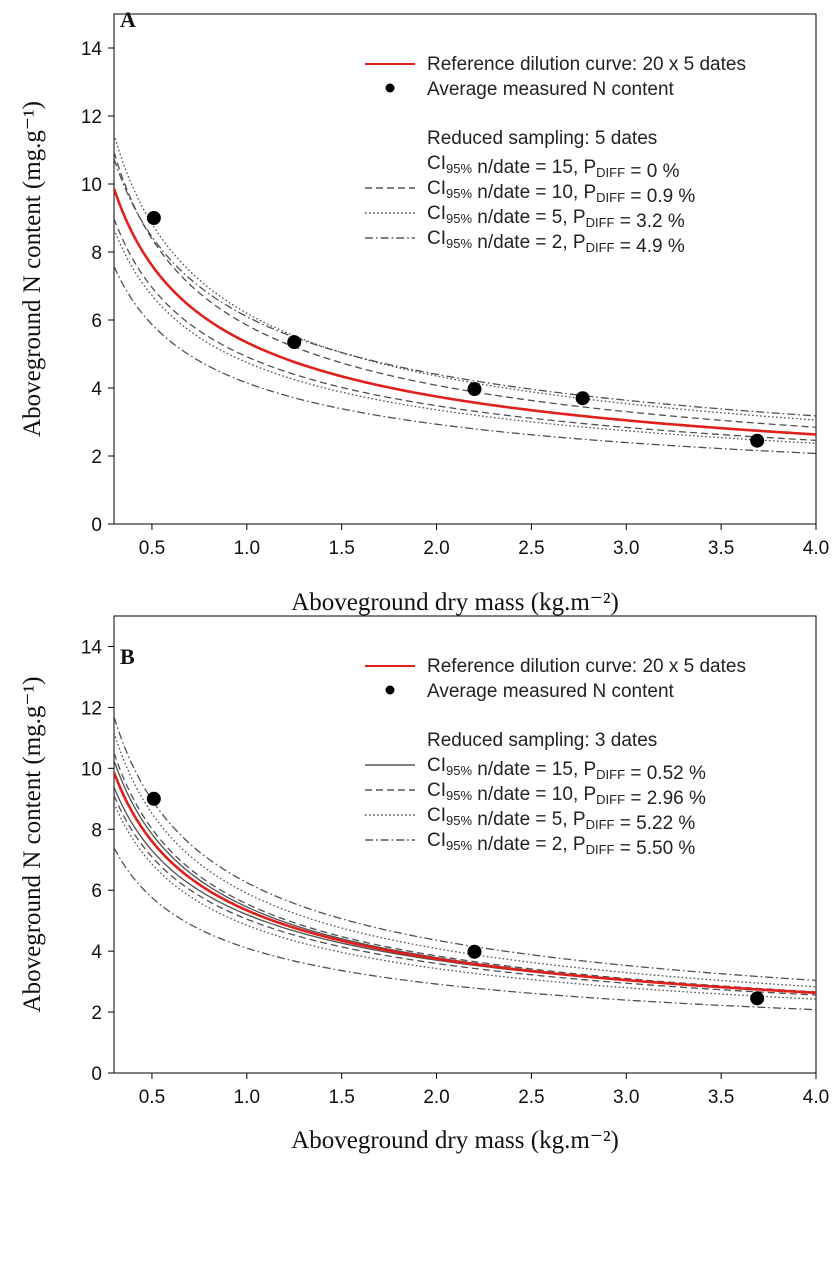  I want to click on legend-label-n5: CI95% n/date = 5, PDIFF = 5.22 %, so click(561, 819).